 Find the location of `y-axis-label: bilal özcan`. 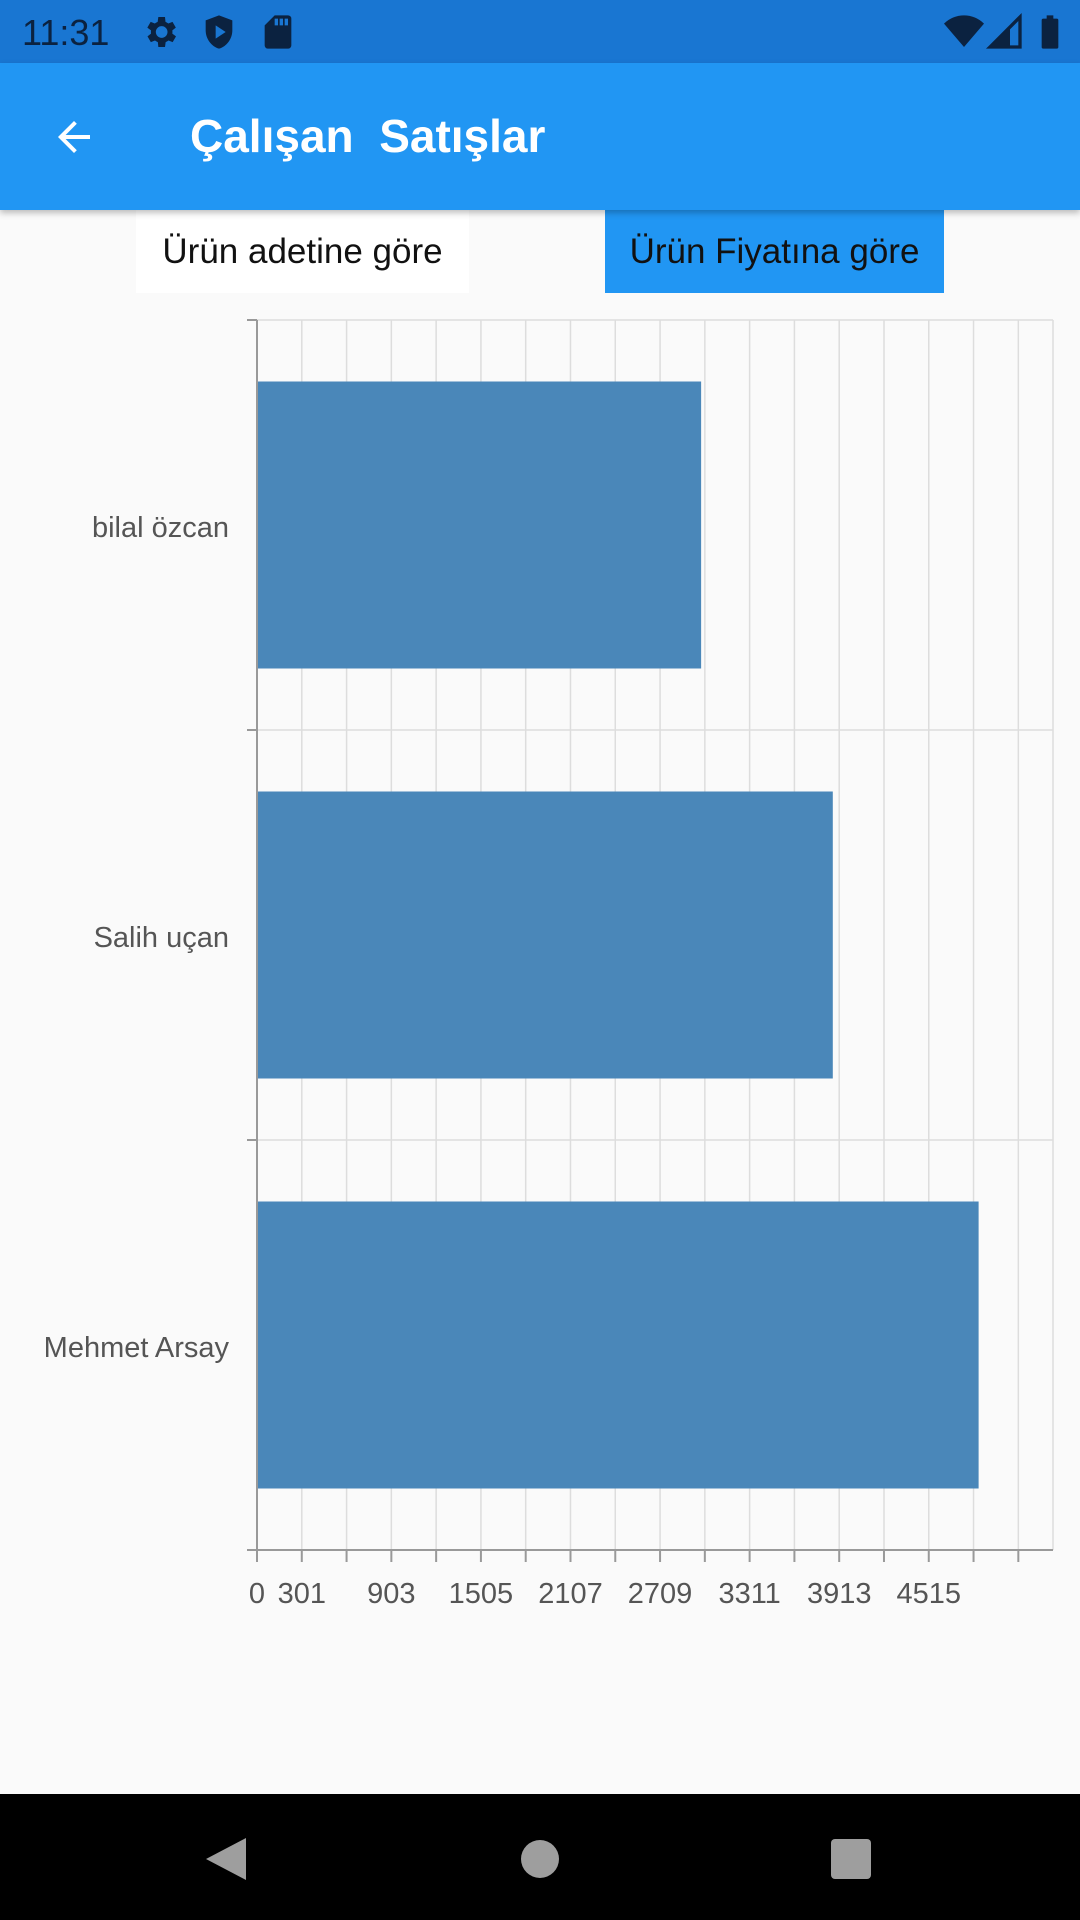

y-axis-label: bilal özcan is located at coordinates (160, 528).